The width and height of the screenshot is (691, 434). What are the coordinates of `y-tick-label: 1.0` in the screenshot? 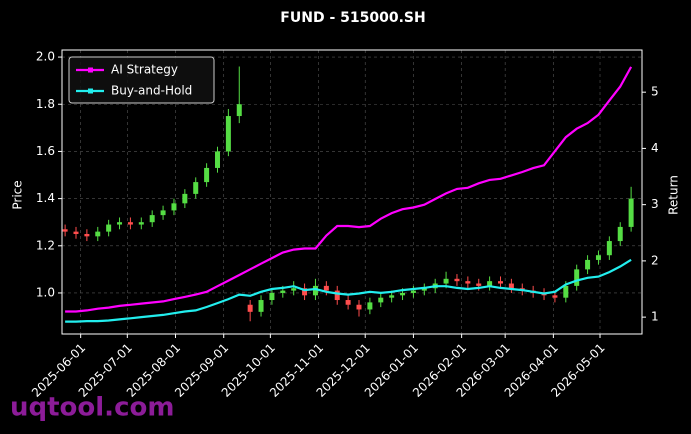 It's located at (45, 292).